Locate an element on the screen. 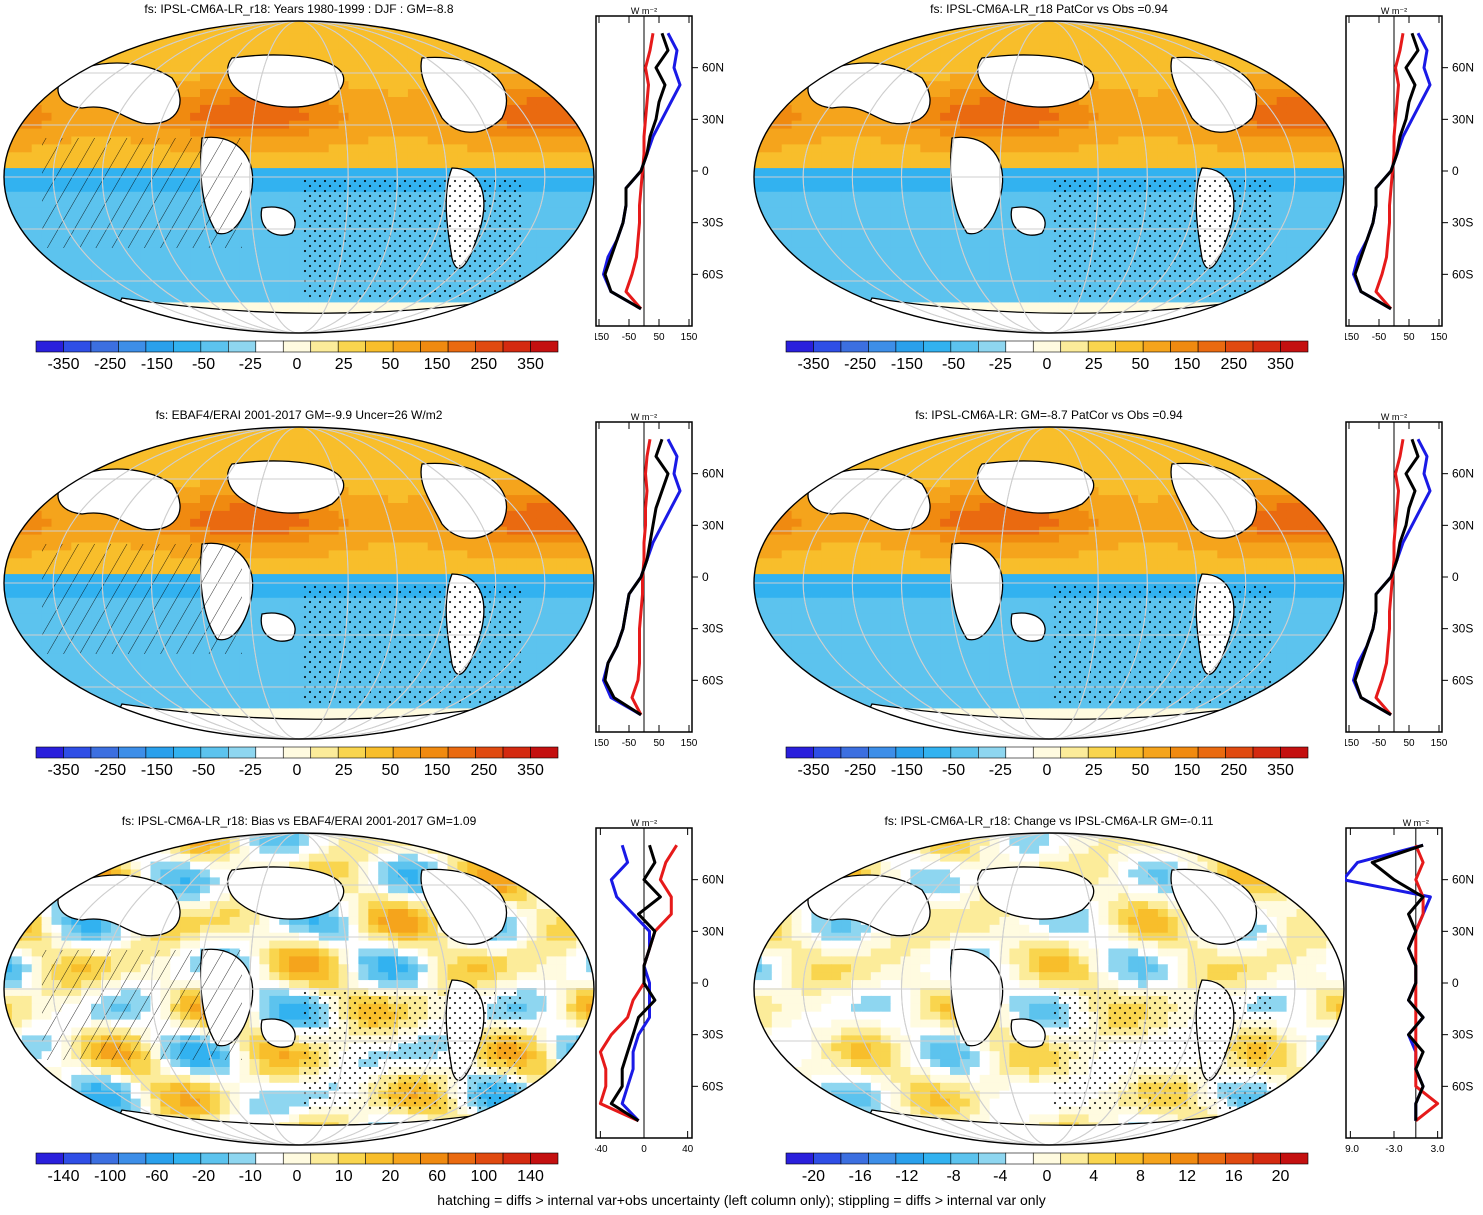 This screenshot has height=1215, width=1483. x-tick-label: 50 is located at coordinates (1409, 743).